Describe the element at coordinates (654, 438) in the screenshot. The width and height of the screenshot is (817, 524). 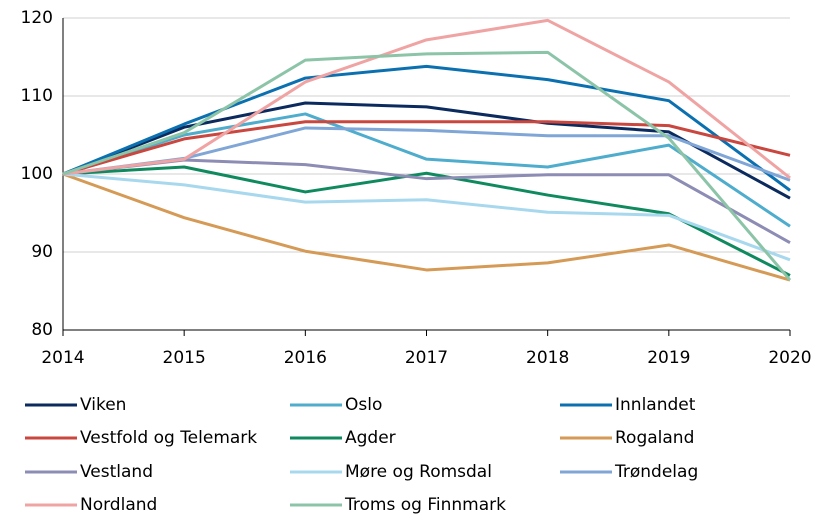
I see `legend-label: Rogaland` at that location.